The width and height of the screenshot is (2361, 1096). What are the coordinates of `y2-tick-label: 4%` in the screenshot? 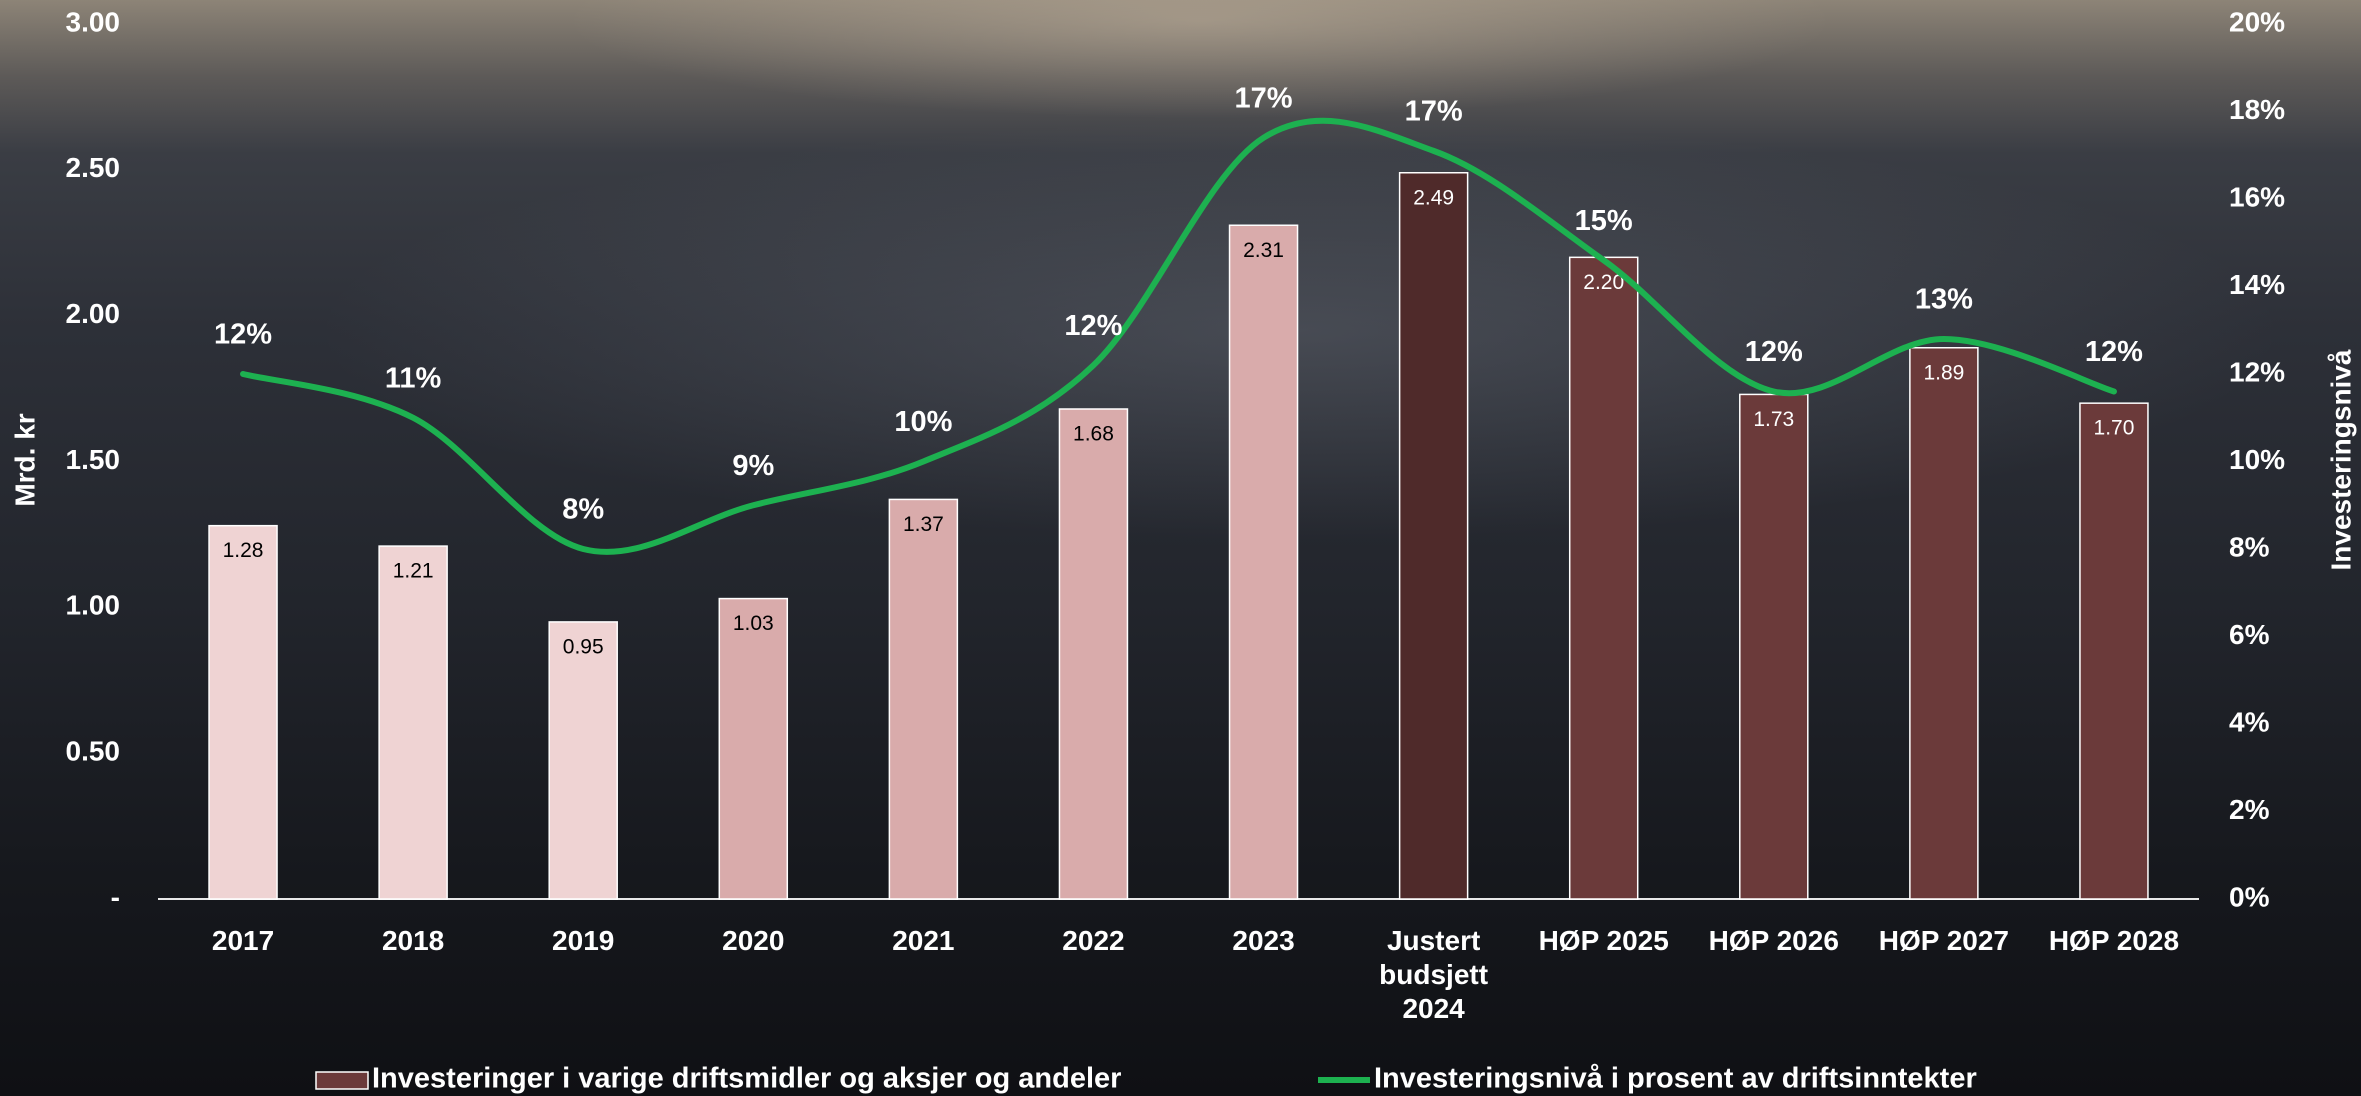 It's located at (2249, 721).